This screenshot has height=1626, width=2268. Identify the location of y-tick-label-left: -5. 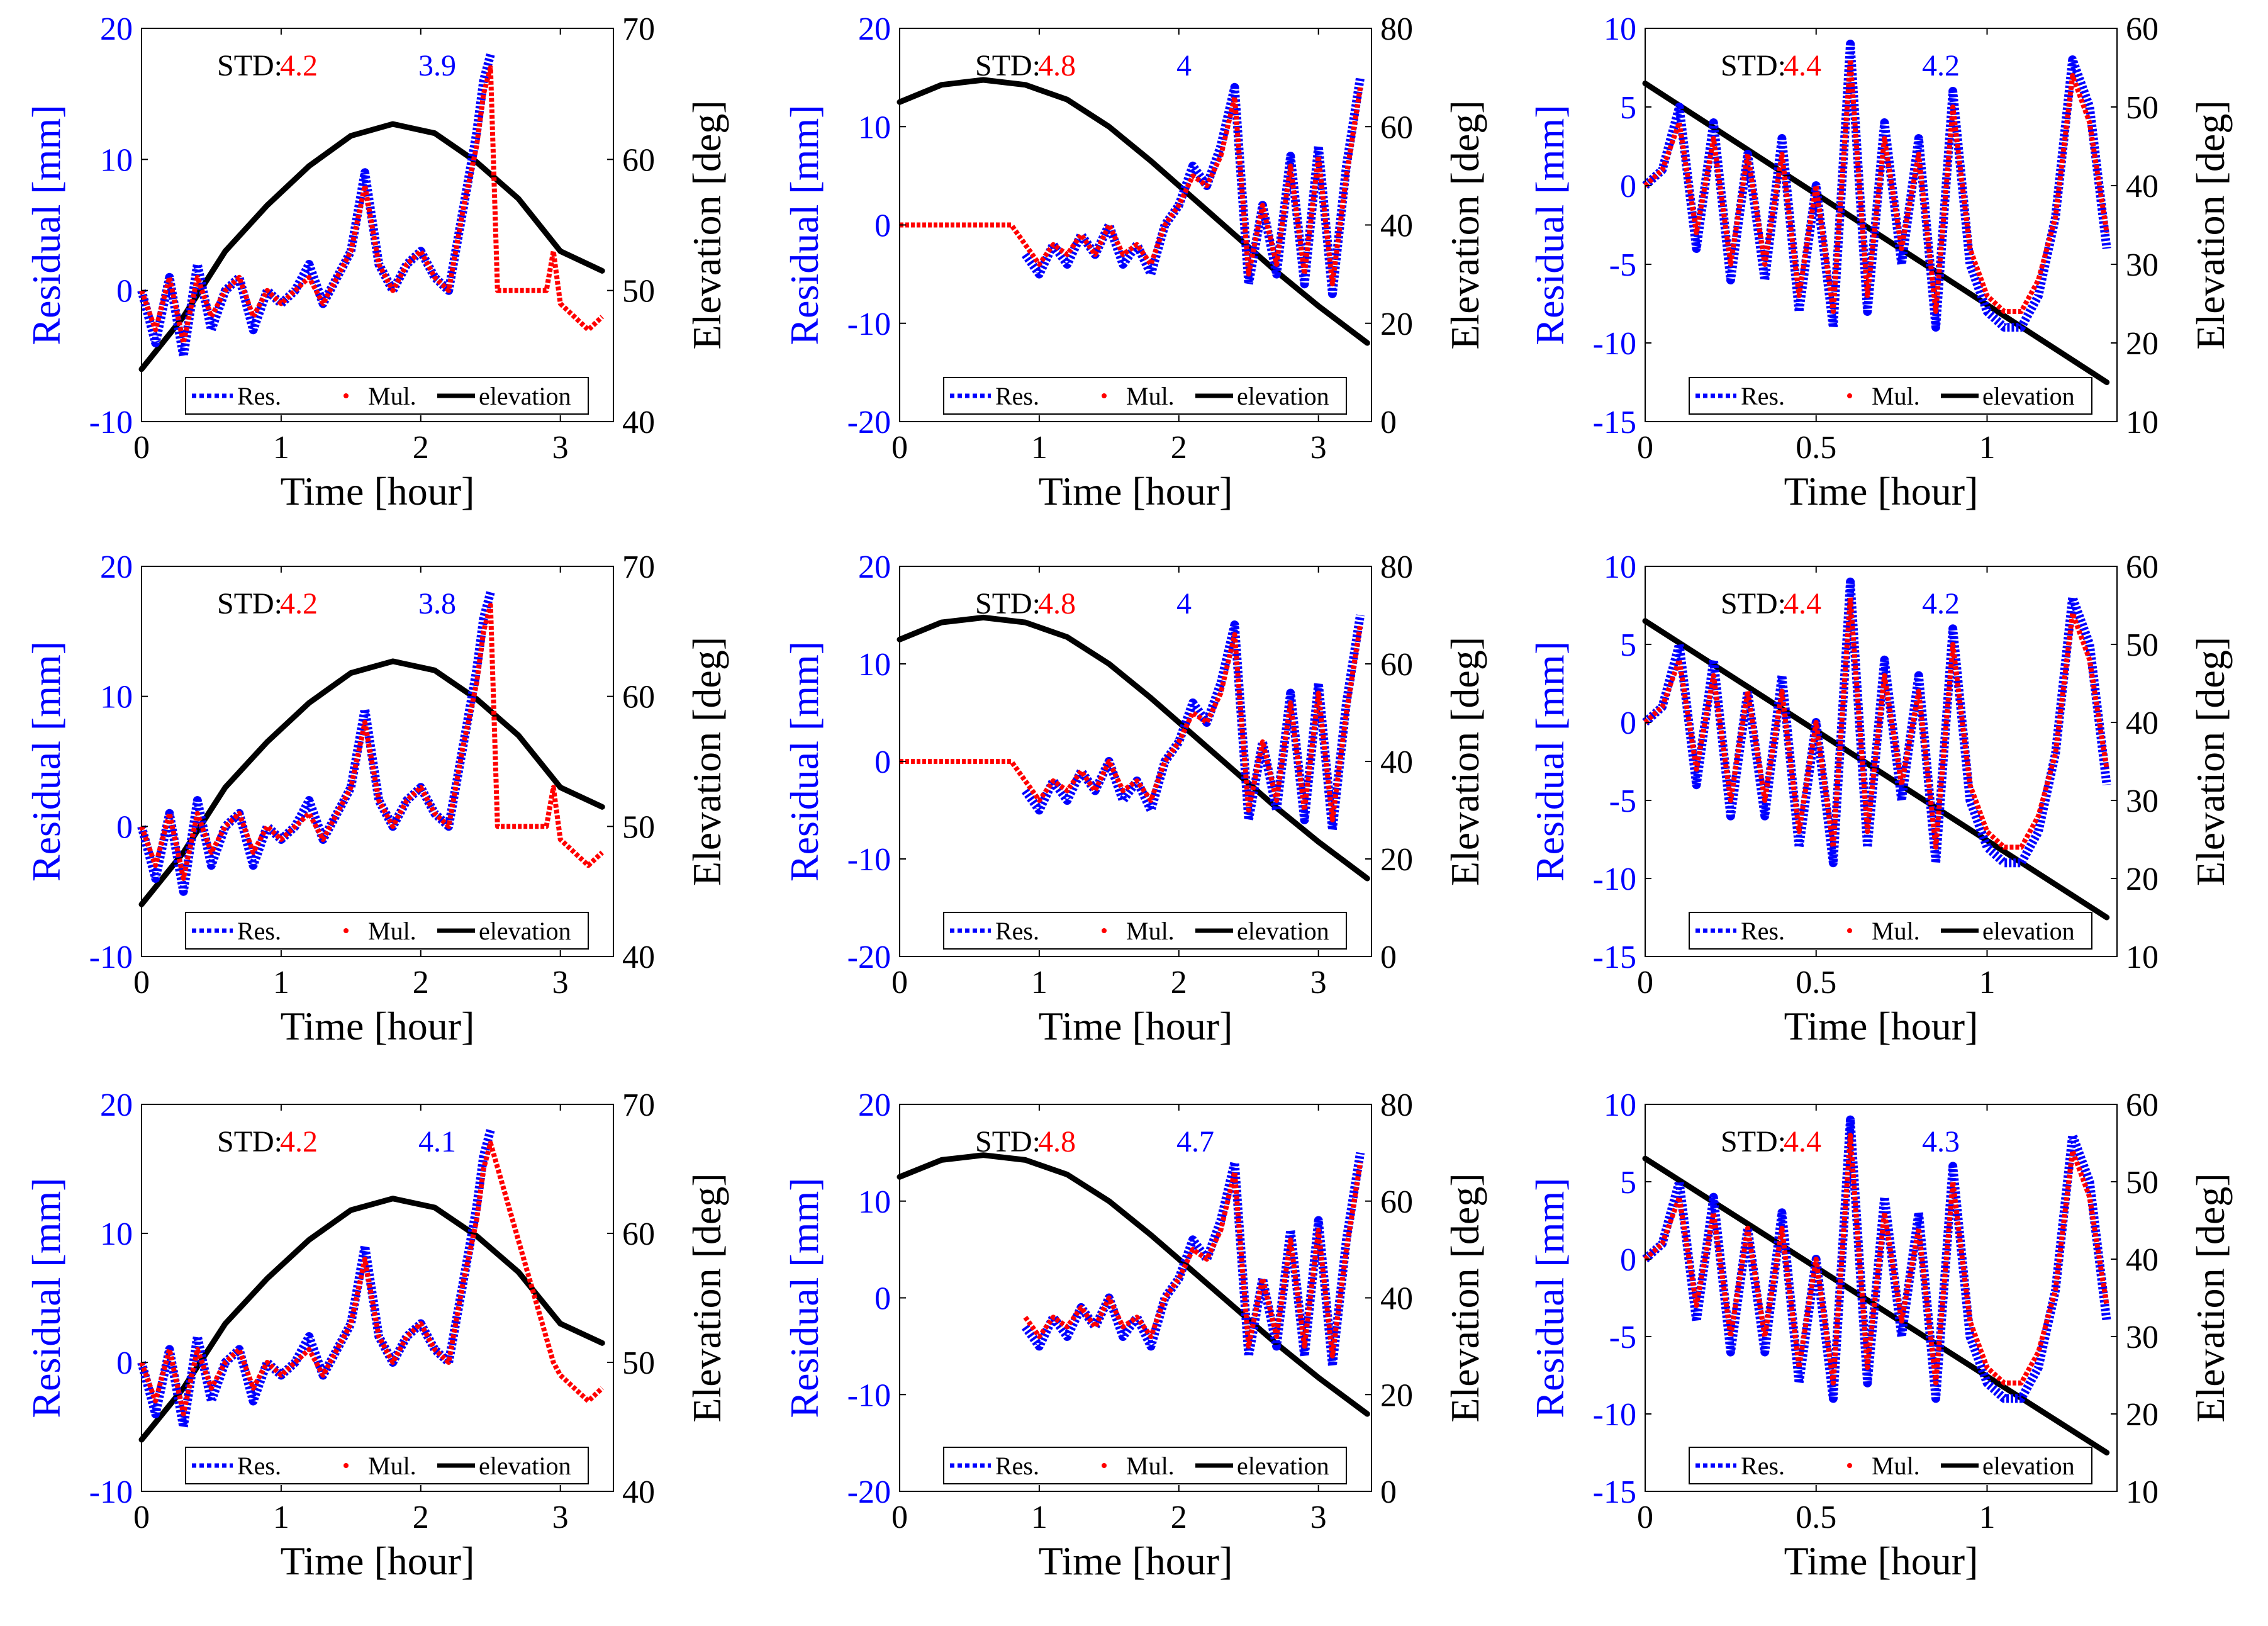
(1622, 801).